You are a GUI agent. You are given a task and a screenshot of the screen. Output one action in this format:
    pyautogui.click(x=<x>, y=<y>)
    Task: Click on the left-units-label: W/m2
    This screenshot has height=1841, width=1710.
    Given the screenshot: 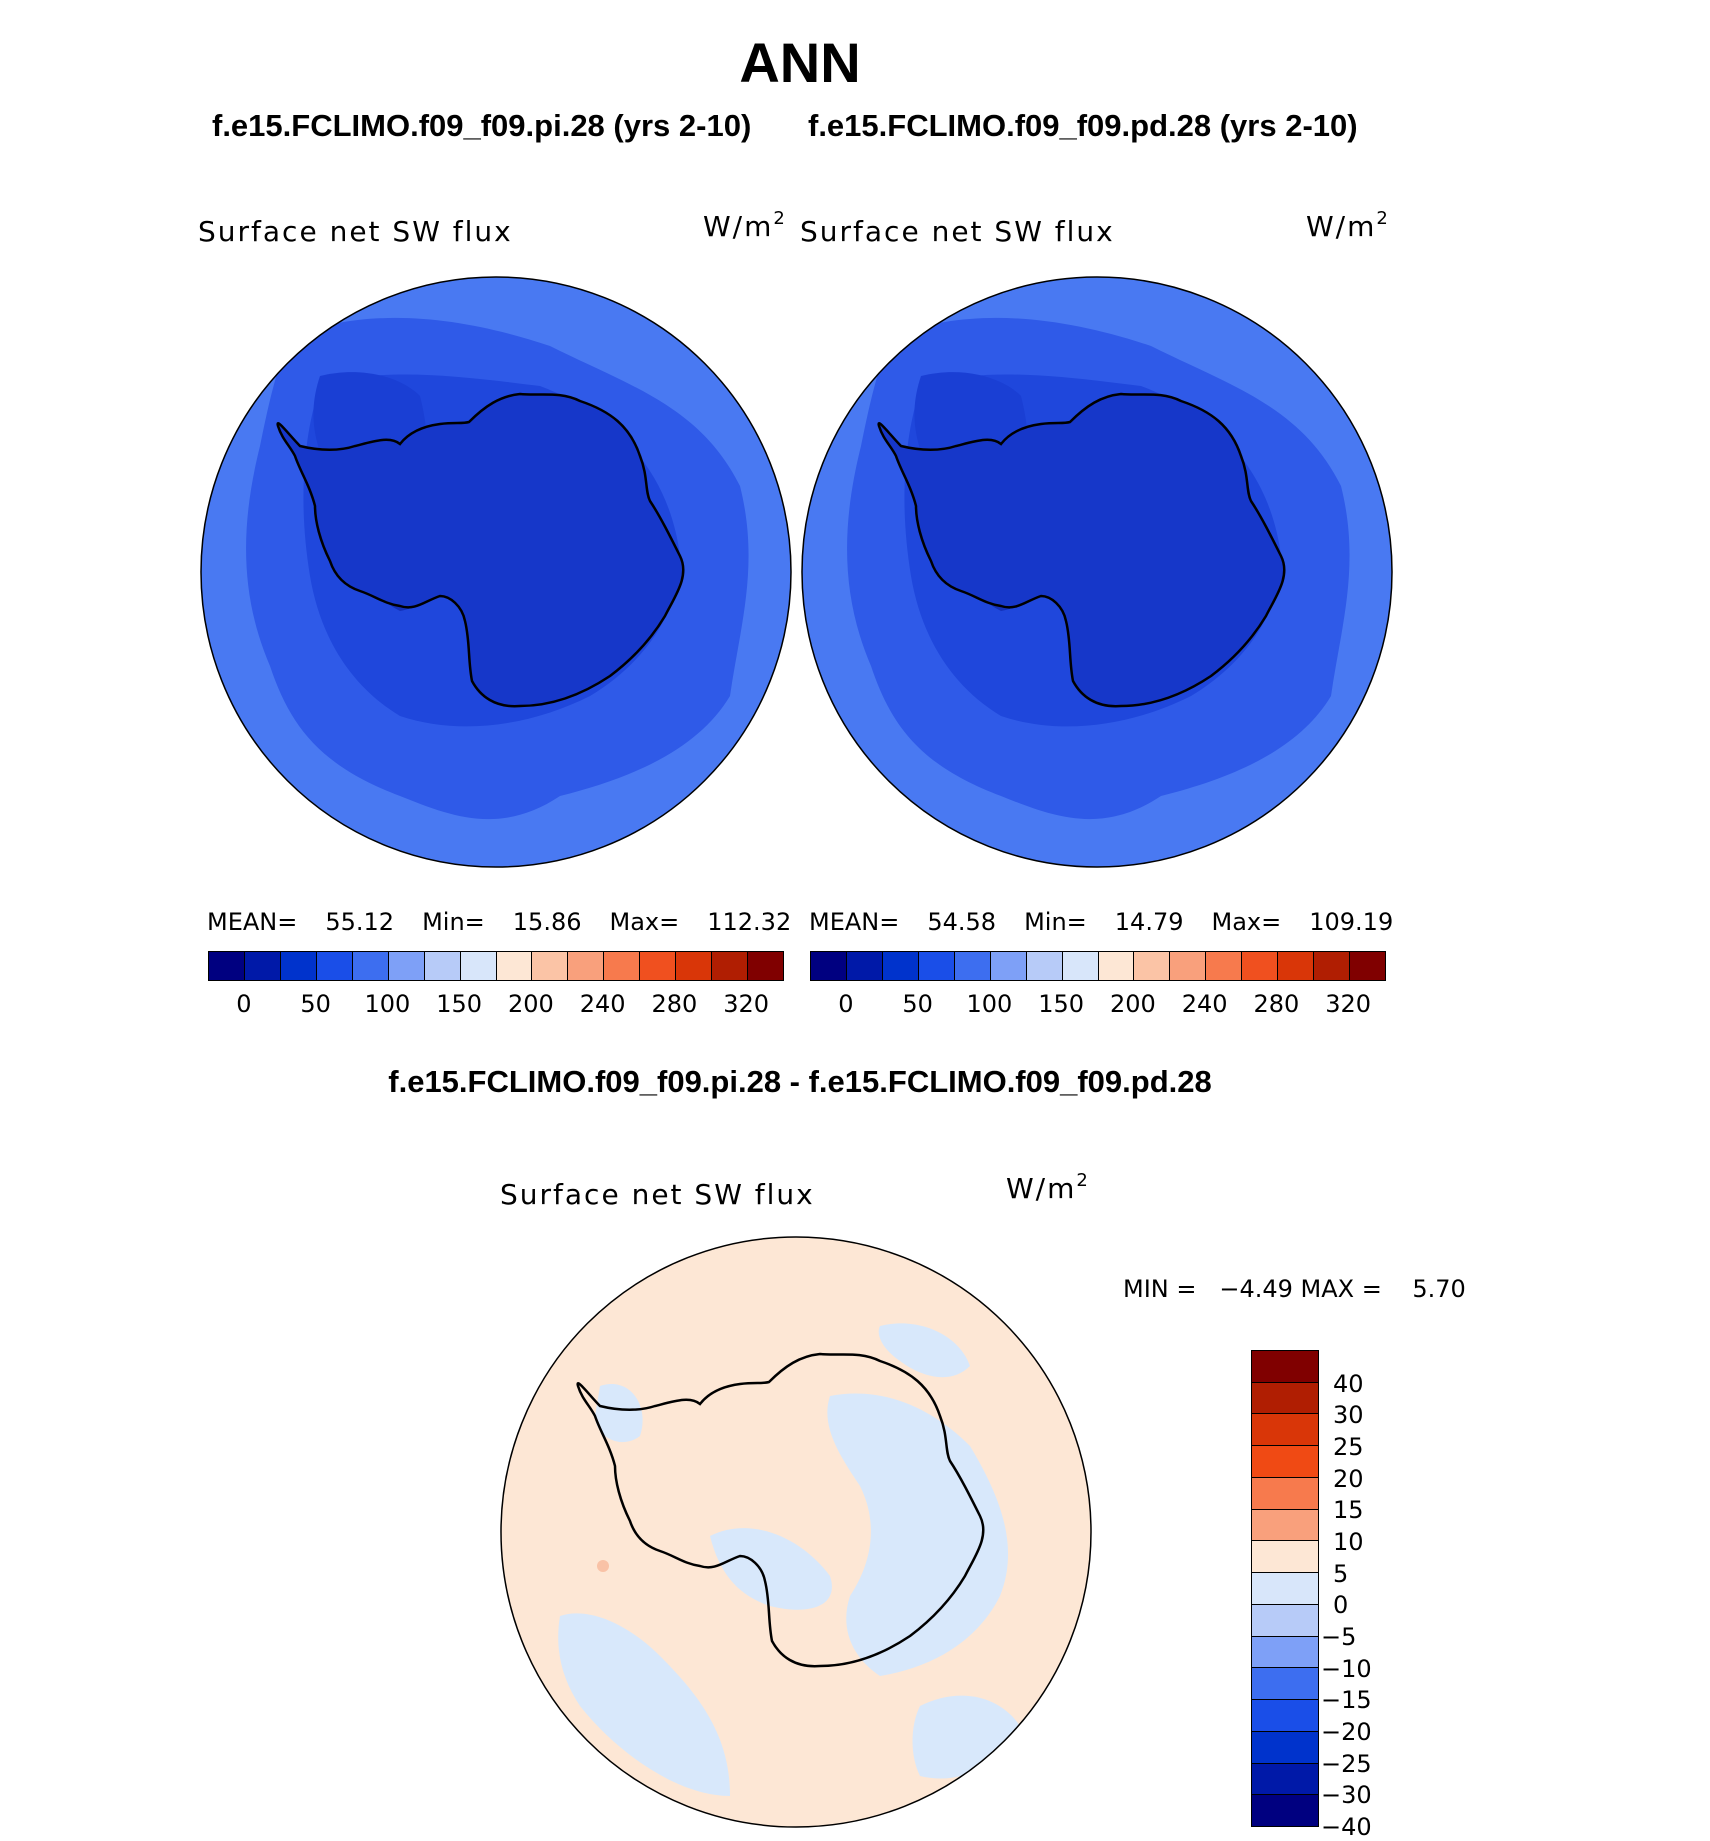 What is the action you would take?
    pyautogui.click(x=744, y=225)
    